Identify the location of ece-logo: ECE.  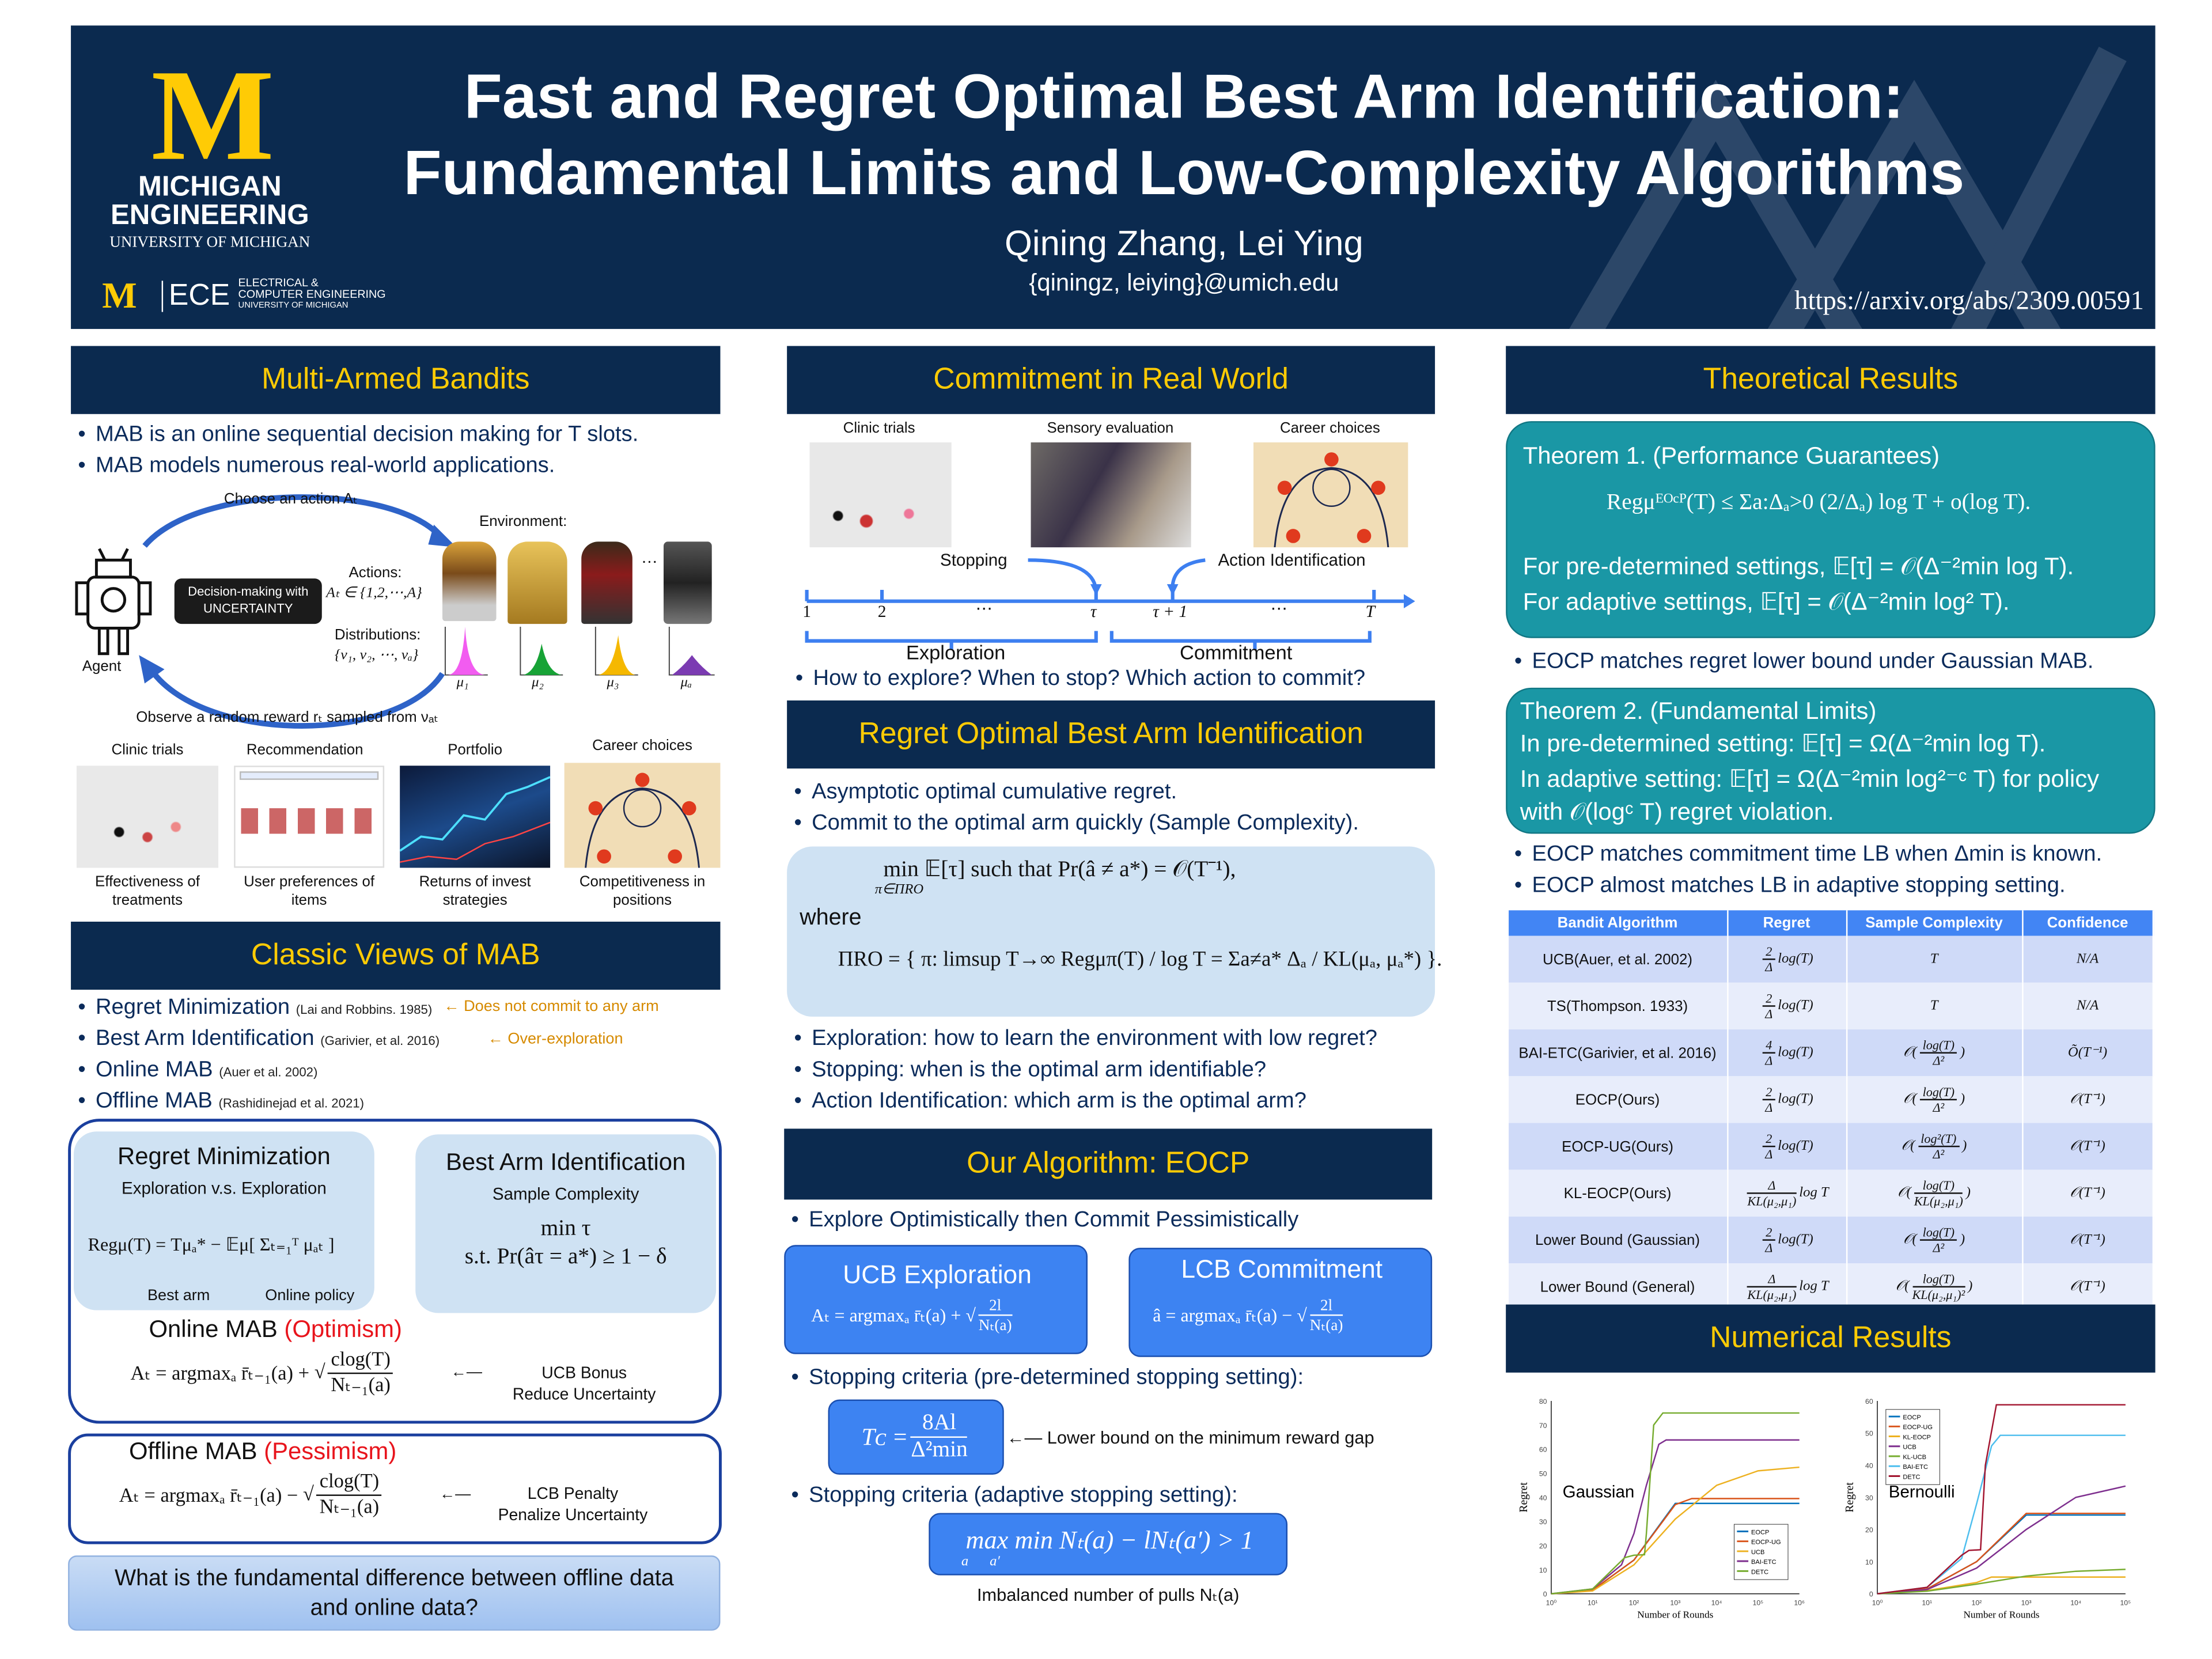
(195, 296).